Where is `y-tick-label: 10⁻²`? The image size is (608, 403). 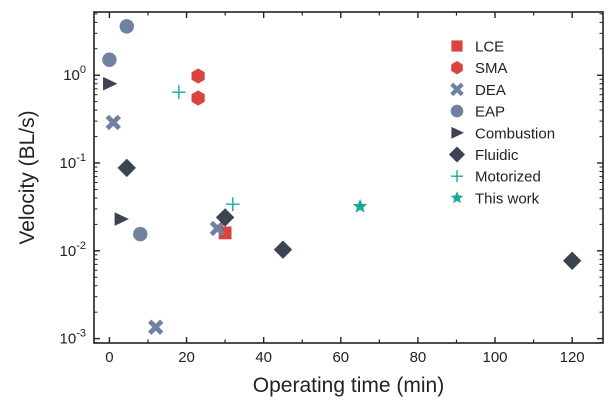
y-tick-label: 10⁻² is located at coordinates (73, 250).